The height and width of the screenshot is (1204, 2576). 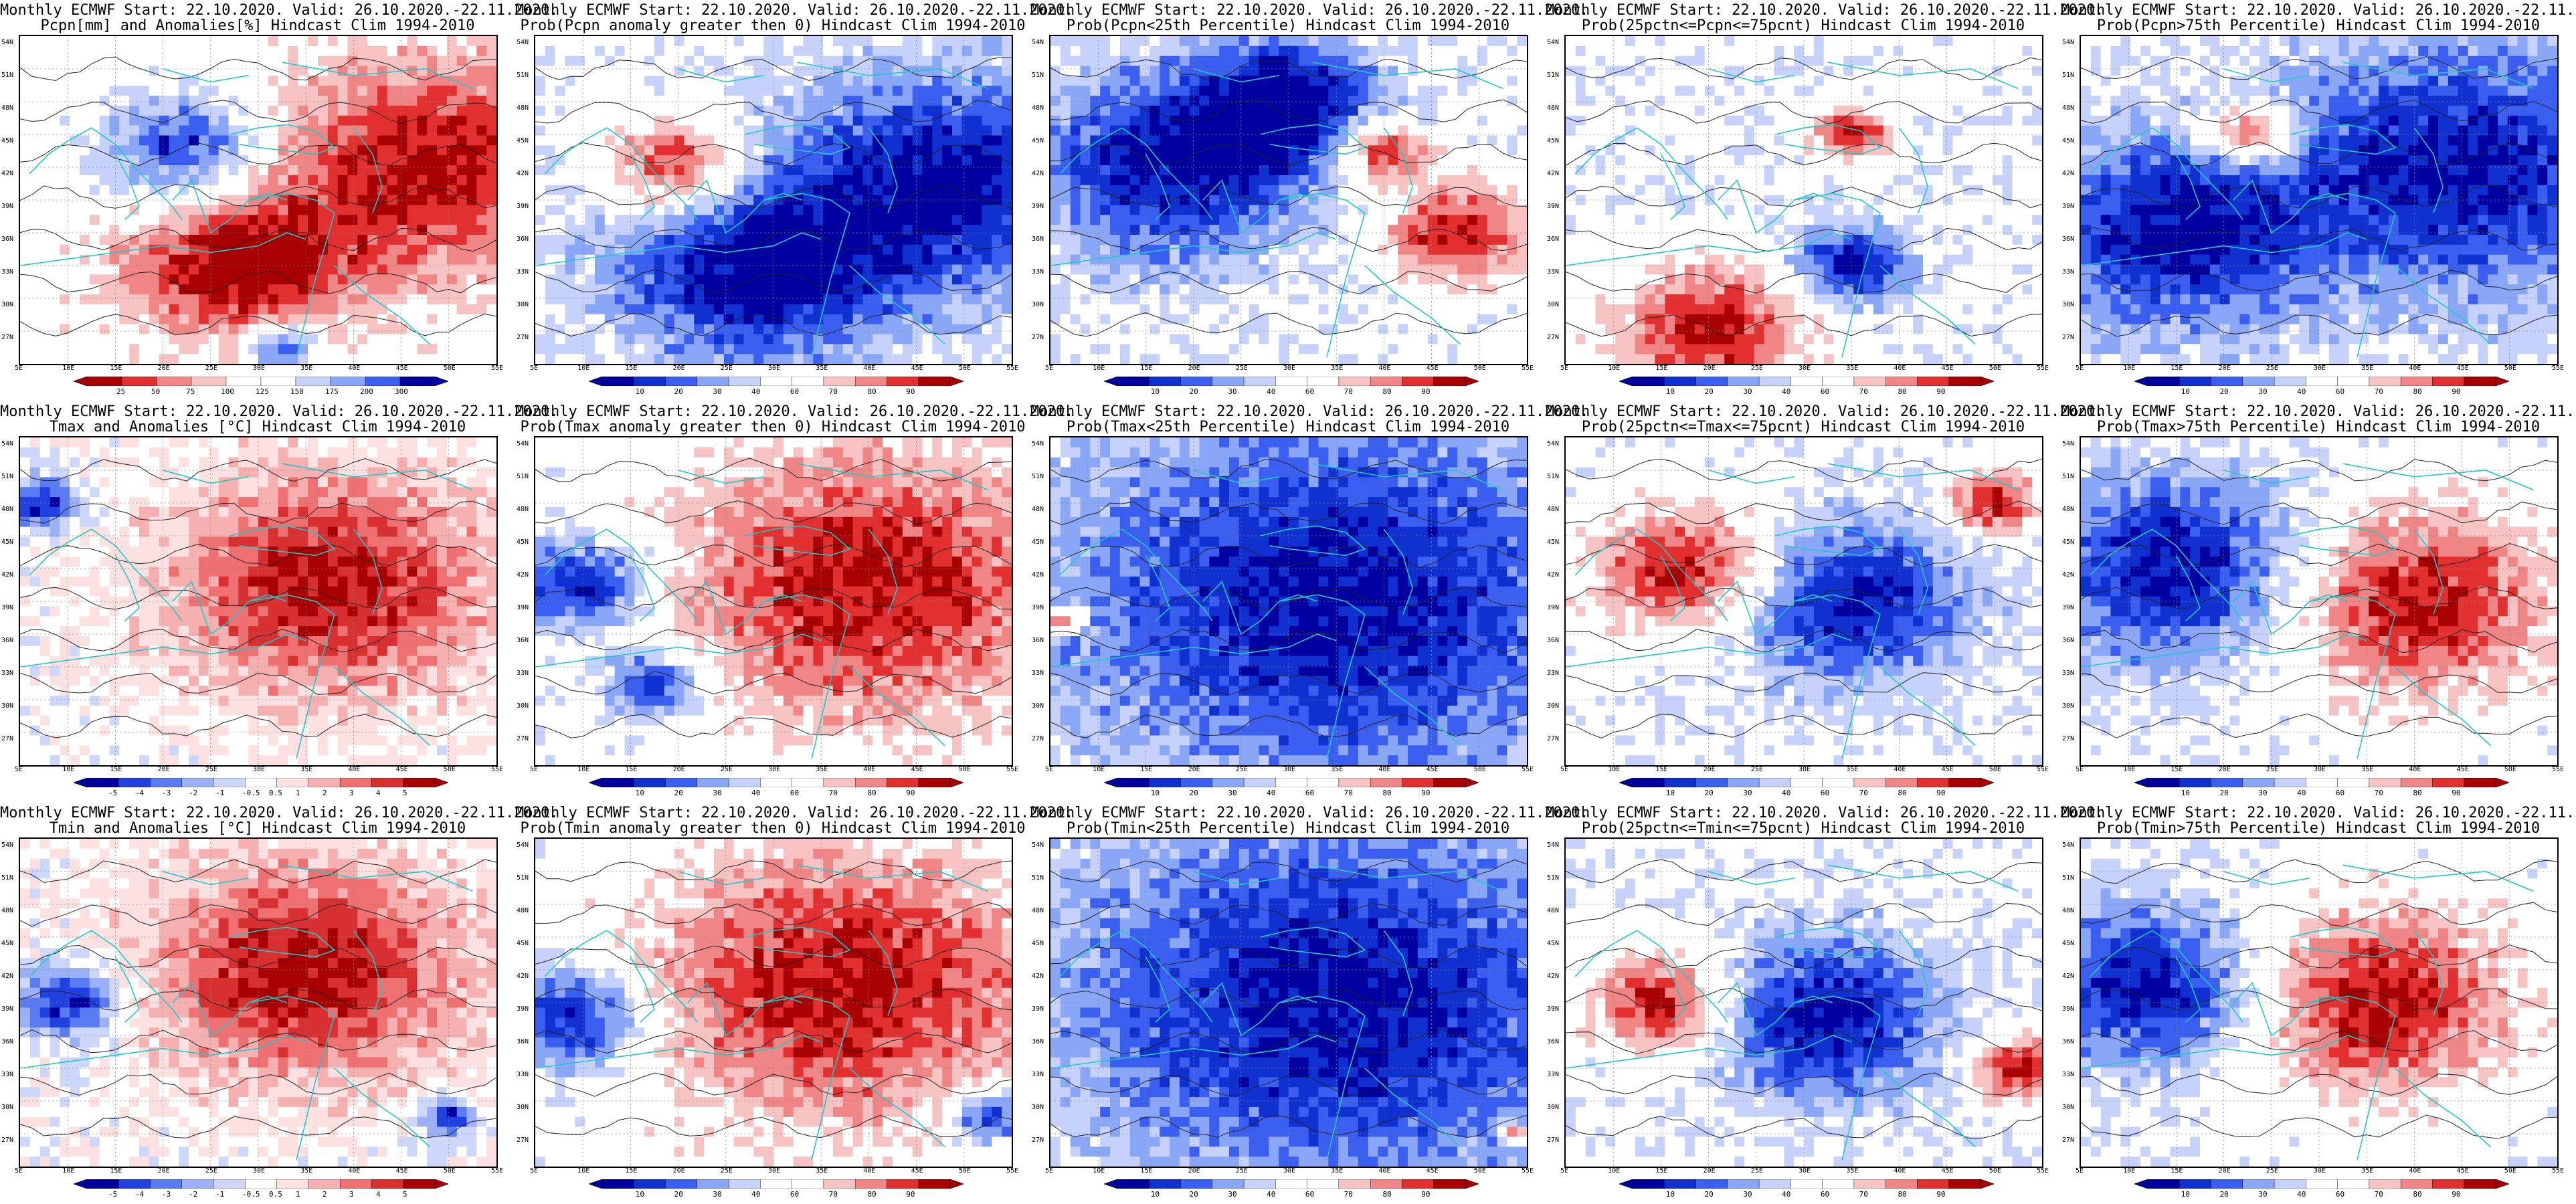 I want to click on colorbar-tick-label: 1, so click(x=298, y=793).